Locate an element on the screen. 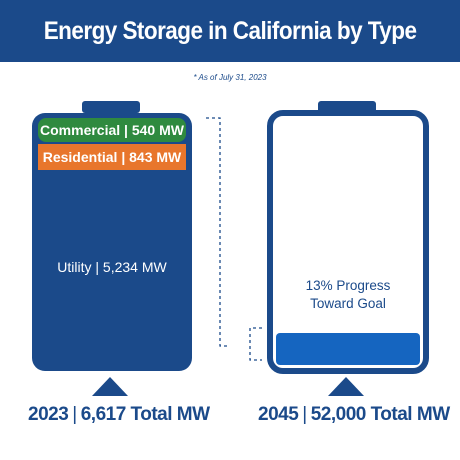 The height and width of the screenshot is (460, 460). left-triangle-marker is located at coordinates (110, 386).